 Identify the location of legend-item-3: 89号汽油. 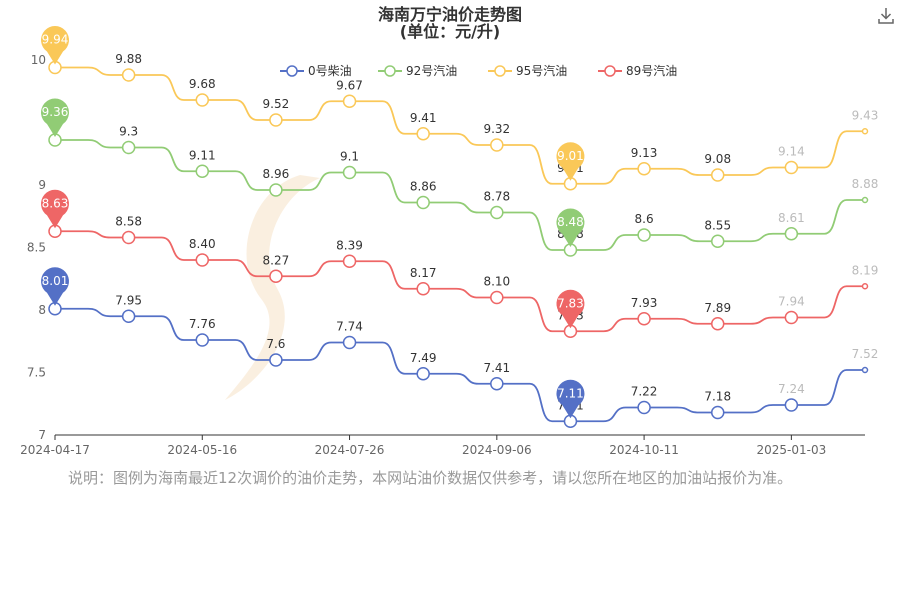
(637, 70).